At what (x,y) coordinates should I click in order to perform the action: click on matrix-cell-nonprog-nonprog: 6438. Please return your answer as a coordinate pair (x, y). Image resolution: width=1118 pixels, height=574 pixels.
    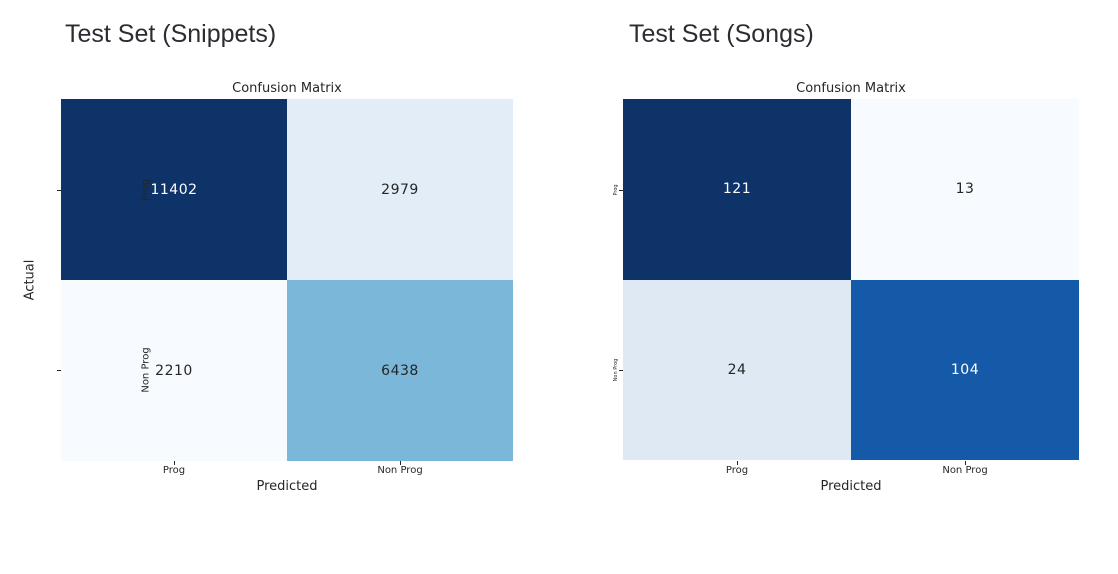
    Looking at the image, I should click on (400, 370).